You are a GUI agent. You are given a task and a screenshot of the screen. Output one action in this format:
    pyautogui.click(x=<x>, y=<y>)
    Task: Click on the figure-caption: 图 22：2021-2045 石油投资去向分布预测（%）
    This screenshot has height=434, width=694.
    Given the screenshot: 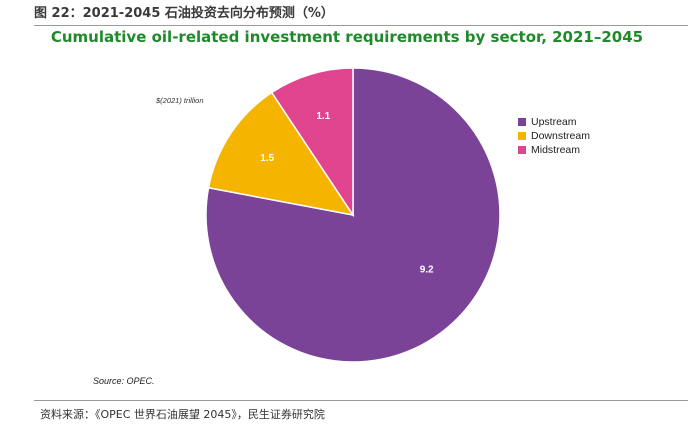 What is the action you would take?
    pyautogui.click(x=184, y=13)
    